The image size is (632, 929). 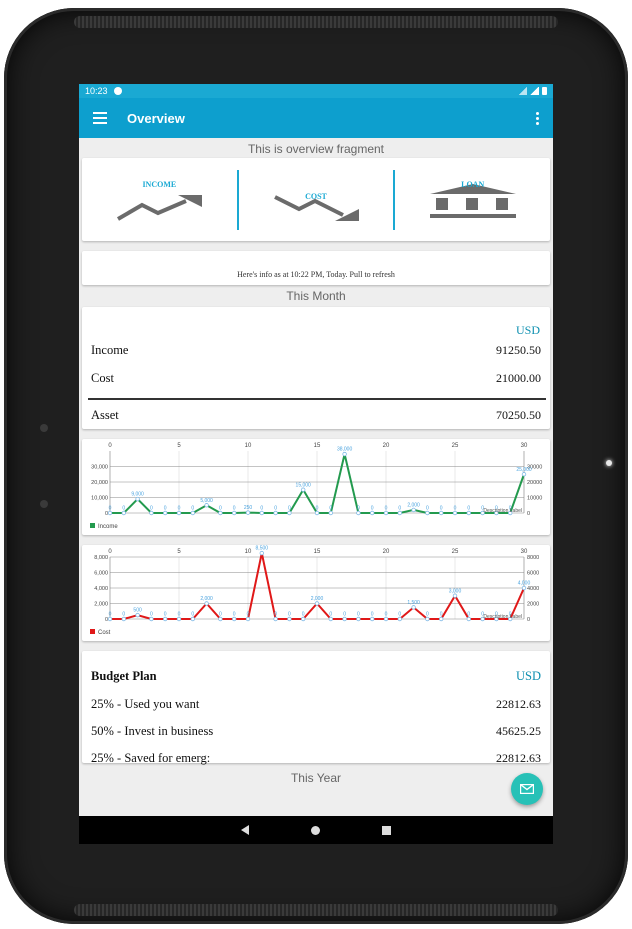 I want to click on x-tick-label: 15, so click(x=317, y=446).